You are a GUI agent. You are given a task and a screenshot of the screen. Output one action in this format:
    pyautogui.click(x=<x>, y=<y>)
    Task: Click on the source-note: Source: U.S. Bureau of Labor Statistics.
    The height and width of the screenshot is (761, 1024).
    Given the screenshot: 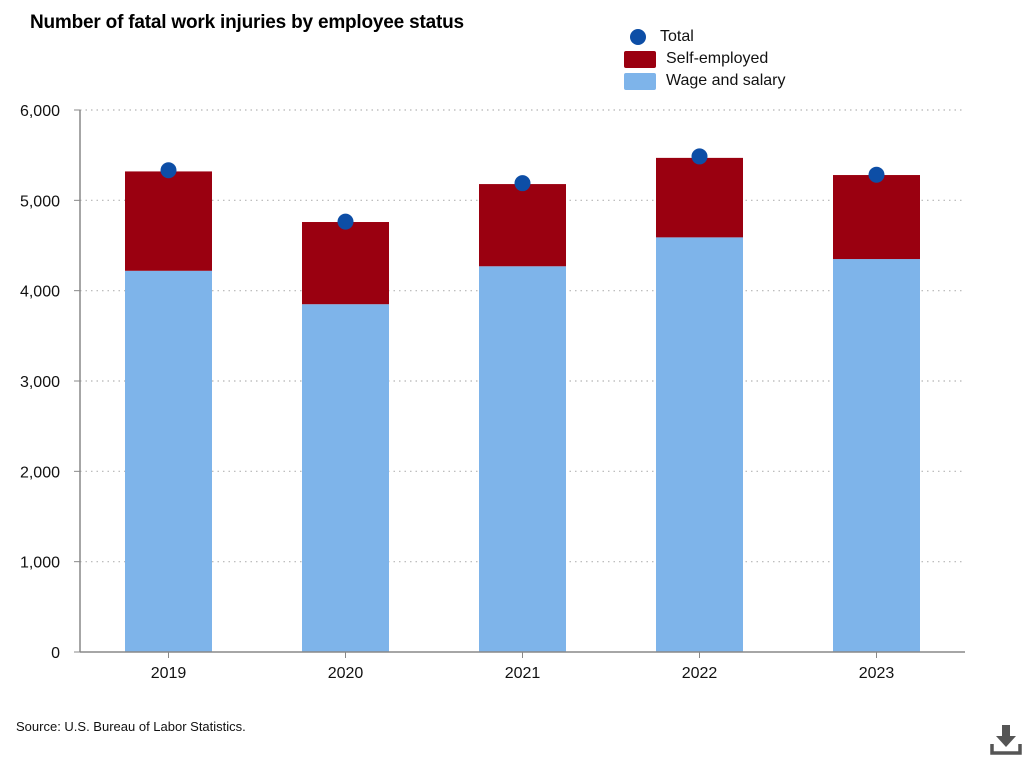 What is the action you would take?
    pyautogui.click(x=131, y=726)
    